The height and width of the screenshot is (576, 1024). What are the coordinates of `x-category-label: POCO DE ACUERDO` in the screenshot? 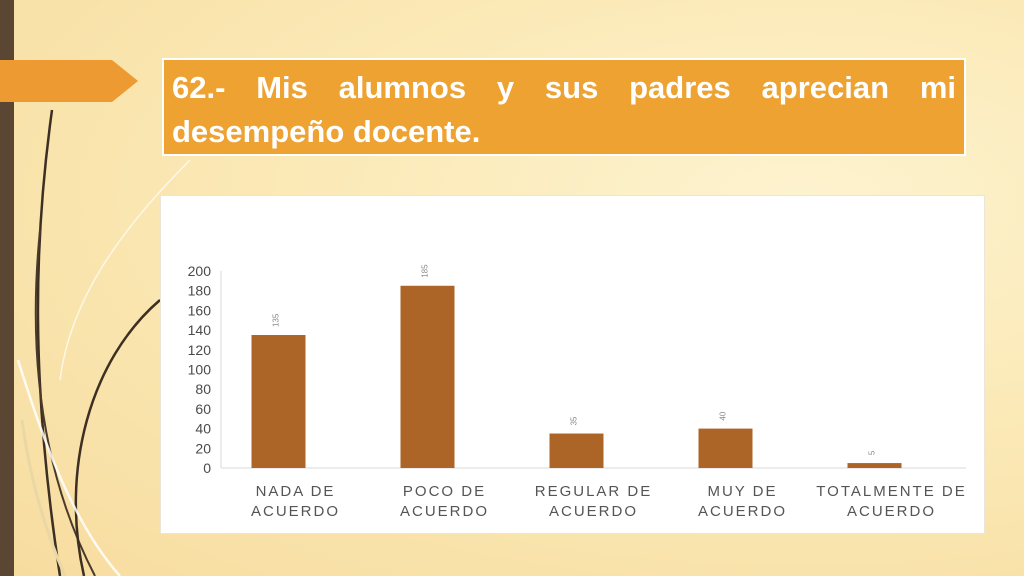 It's located at (444, 501).